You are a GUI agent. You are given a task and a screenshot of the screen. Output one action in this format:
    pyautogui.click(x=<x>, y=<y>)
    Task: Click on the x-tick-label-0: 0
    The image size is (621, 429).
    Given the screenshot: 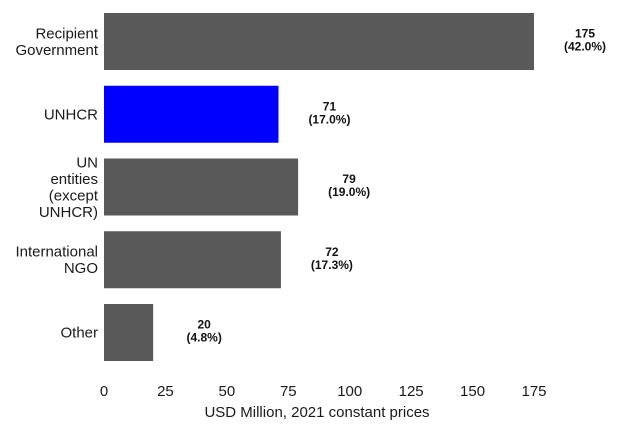 What is the action you would take?
    pyautogui.click(x=104, y=391)
    